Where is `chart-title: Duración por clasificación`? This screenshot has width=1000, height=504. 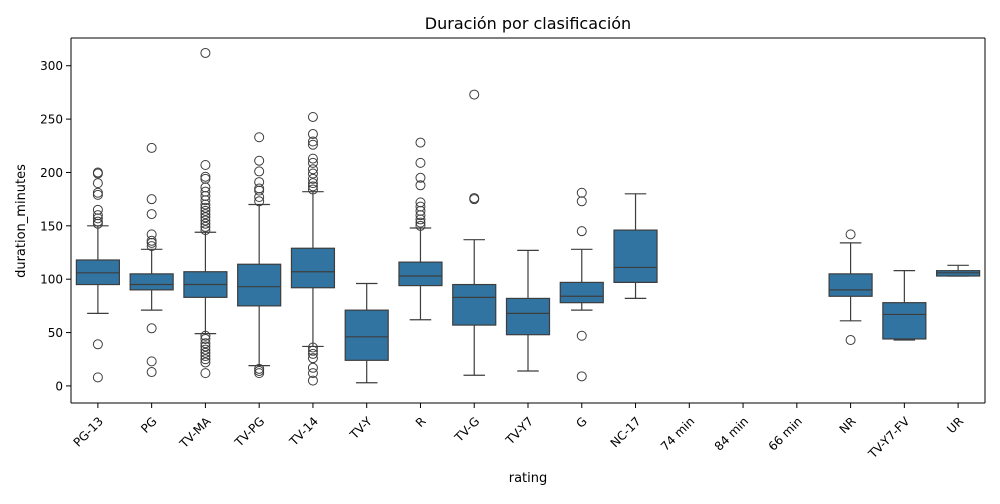 chart-title: Duración por clasificación is located at coordinates (528, 23).